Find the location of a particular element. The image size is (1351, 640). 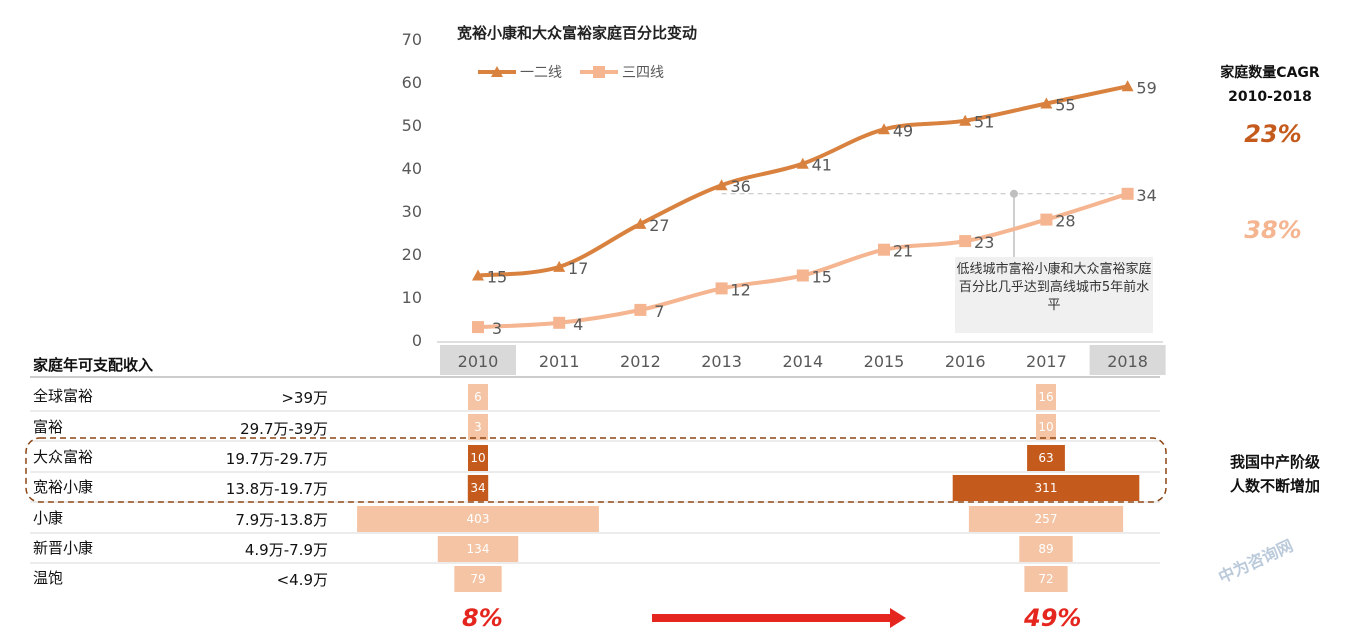

income-bar-label: 3 is located at coordinates (478, 427).